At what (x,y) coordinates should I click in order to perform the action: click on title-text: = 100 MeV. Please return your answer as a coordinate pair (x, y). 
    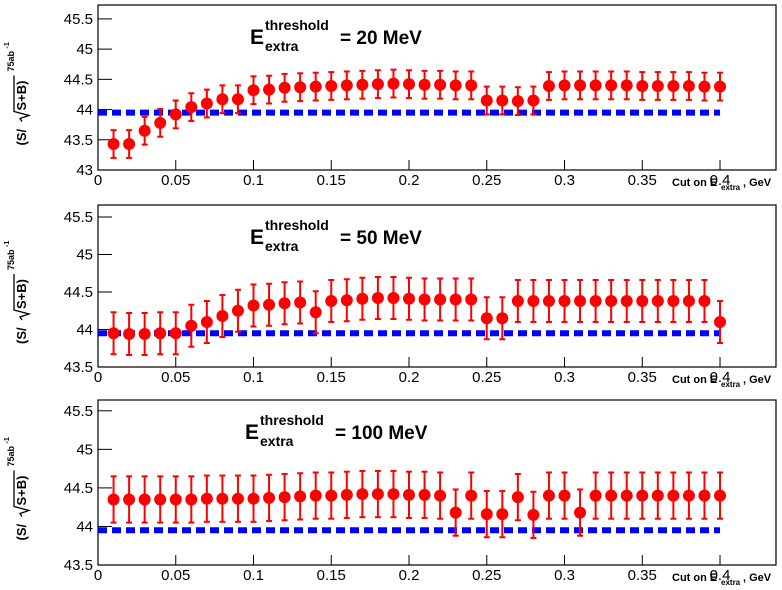
    Looking at the image, I should click on (381, 433).